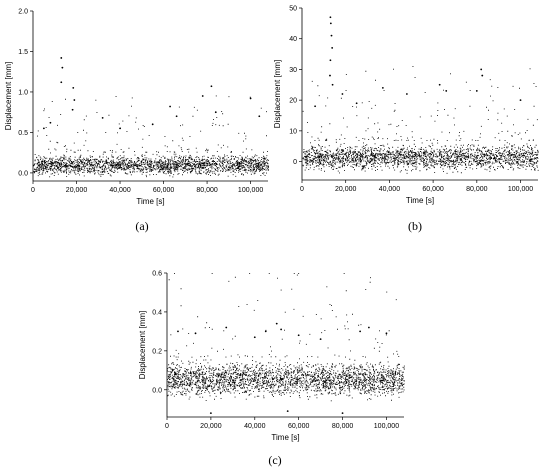 The height and width of the screenshot is (474, 550). Describe the element at coordinates (293, 131) in the screenshot. I see `y-tick-label: 10` at that location.